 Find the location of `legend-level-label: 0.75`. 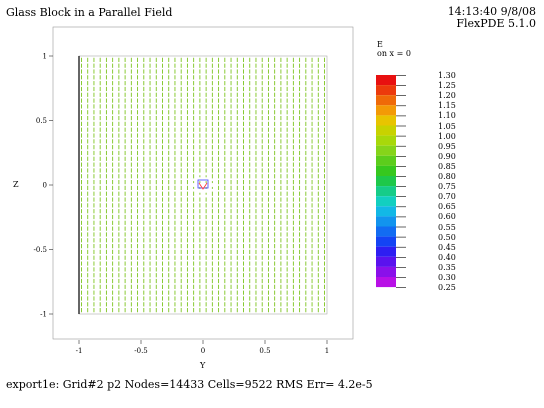

legend-level-label: 0.75 is located at coordinates (447, 187).